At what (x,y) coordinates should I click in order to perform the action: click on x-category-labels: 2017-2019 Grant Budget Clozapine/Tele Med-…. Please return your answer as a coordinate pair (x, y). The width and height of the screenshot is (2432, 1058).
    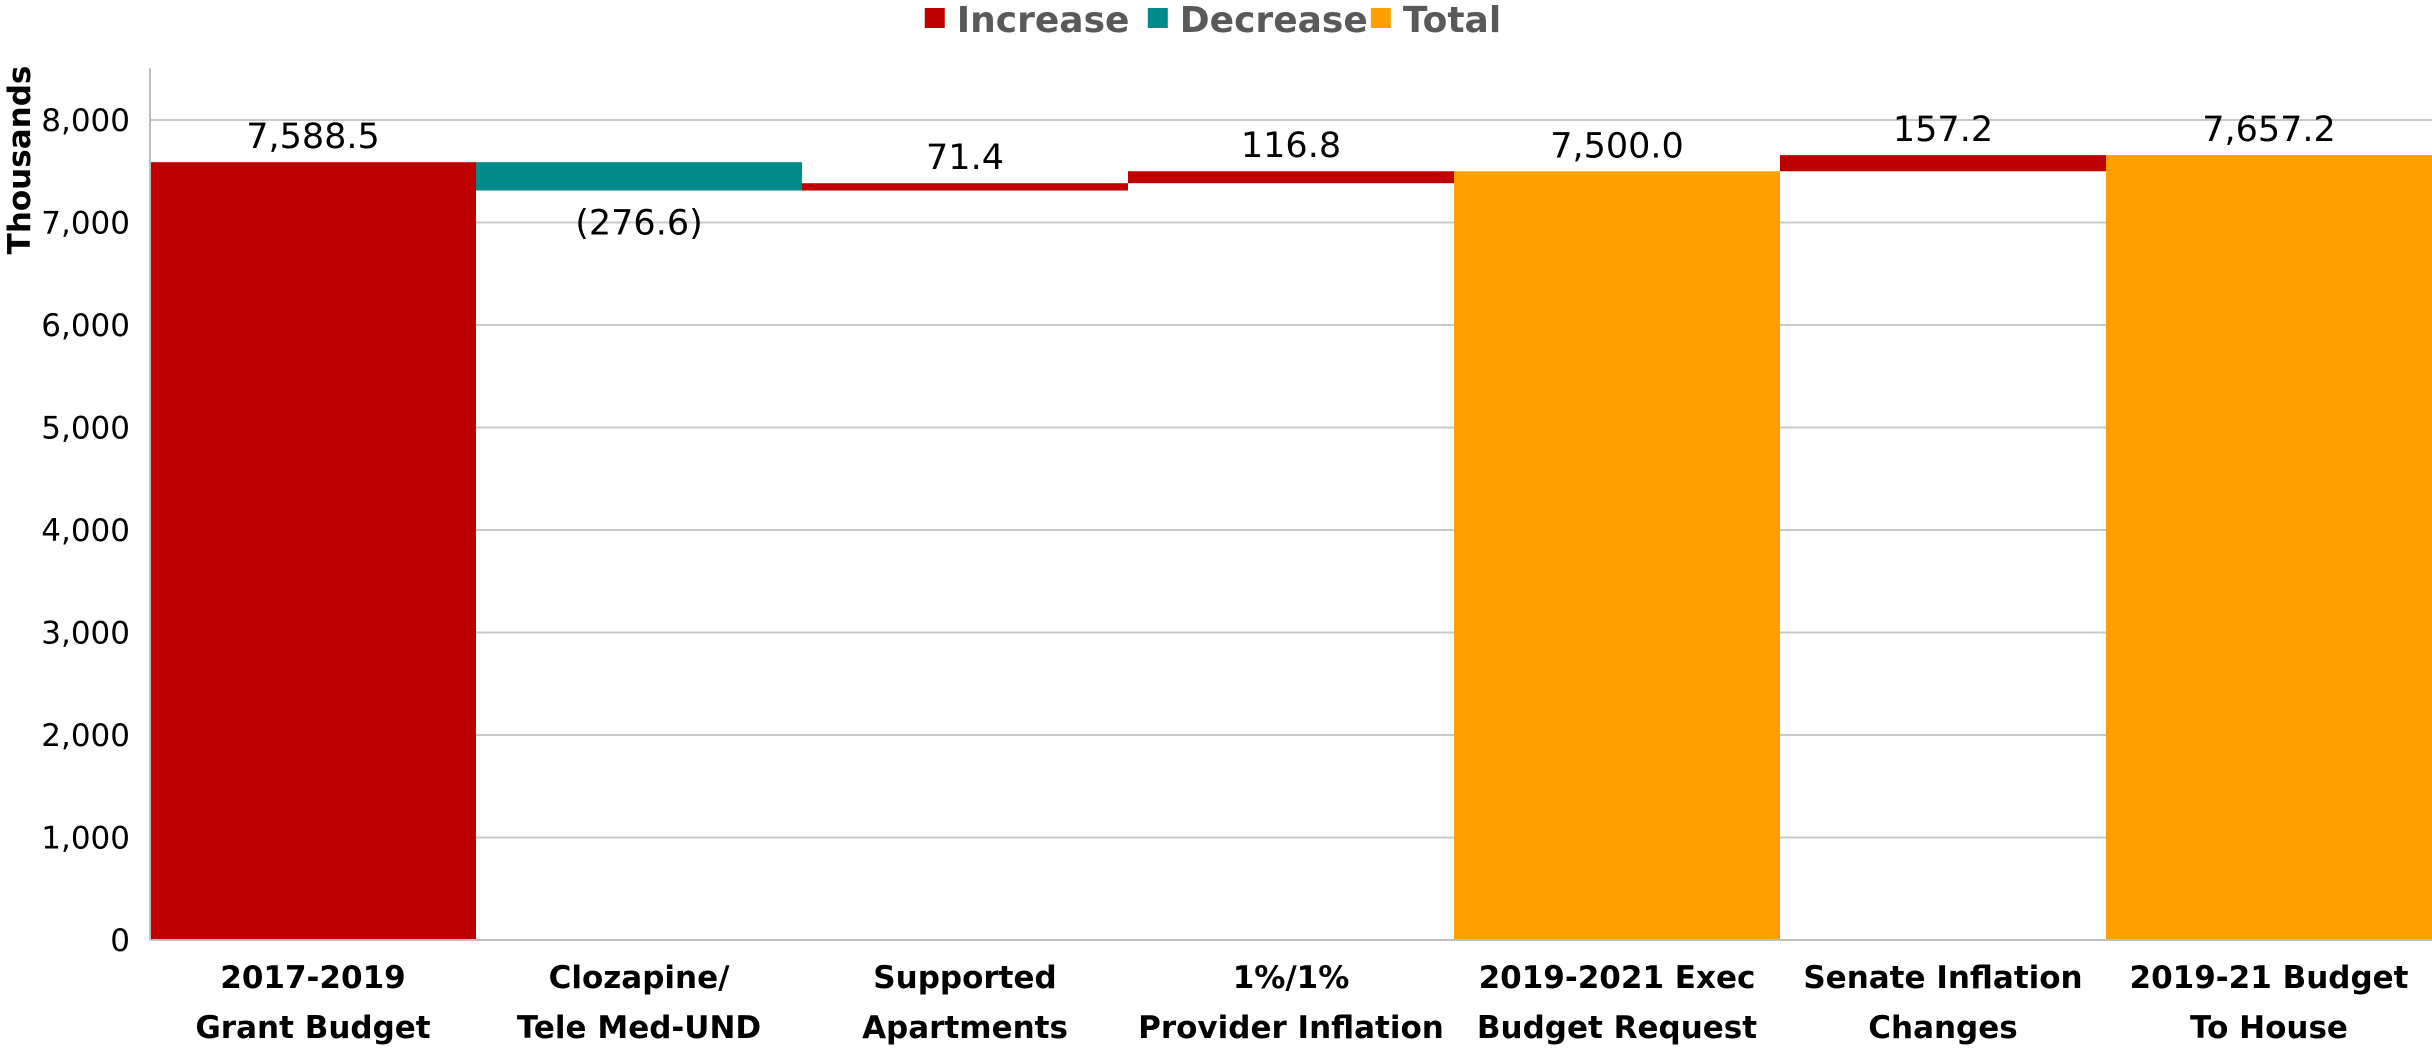
    Looking at the image, I should click on (1301, 1003).